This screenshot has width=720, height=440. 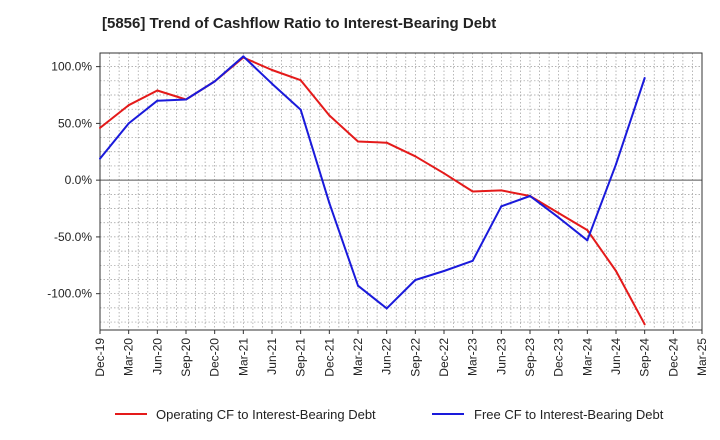 I want to click on x-tick-label: Mar-25, so click(x=702, y=357).